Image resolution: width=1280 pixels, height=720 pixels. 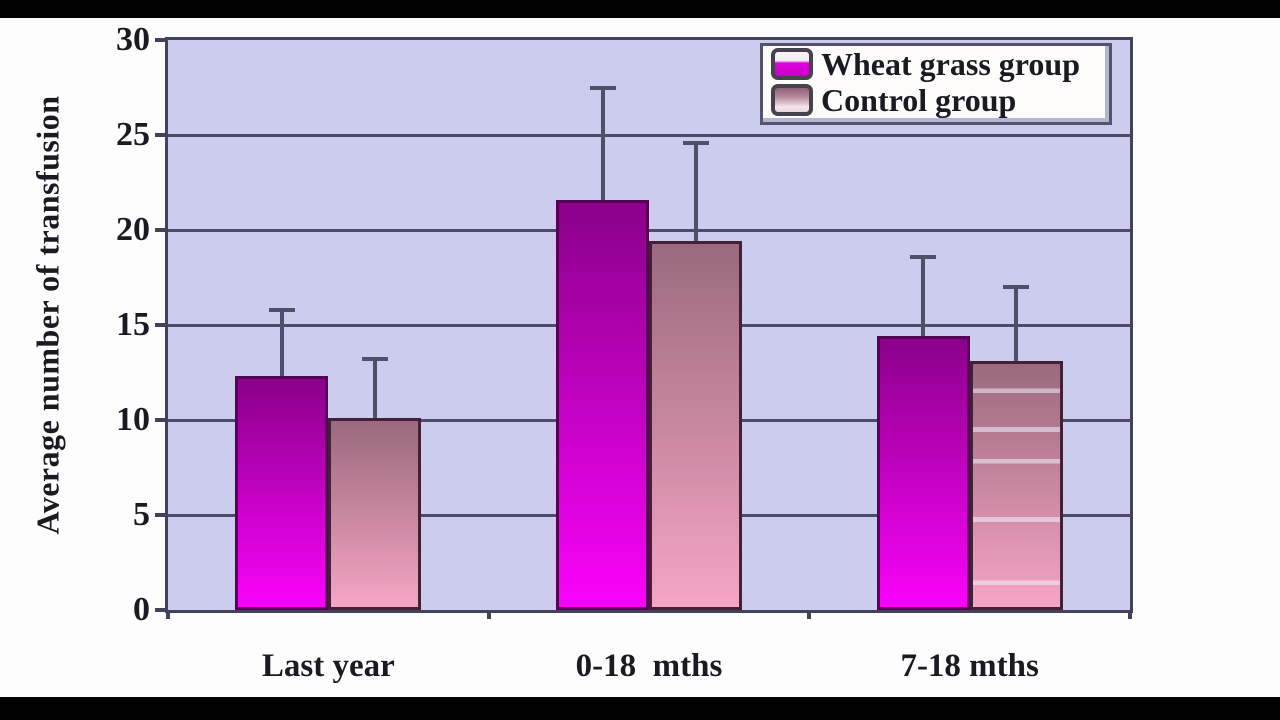 What do you see at coordinates (649, 666) in the screenshot?
I see `x-category-label: 0-18 mths` at bounding box center [649, 666].